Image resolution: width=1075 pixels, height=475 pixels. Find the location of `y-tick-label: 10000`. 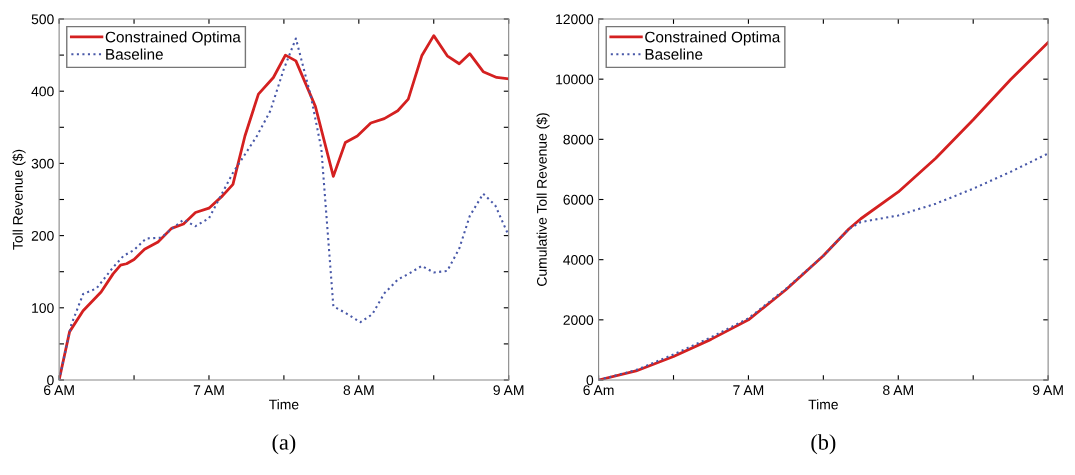

y-tick-label: 10000 is located at coordinates (575, 79).